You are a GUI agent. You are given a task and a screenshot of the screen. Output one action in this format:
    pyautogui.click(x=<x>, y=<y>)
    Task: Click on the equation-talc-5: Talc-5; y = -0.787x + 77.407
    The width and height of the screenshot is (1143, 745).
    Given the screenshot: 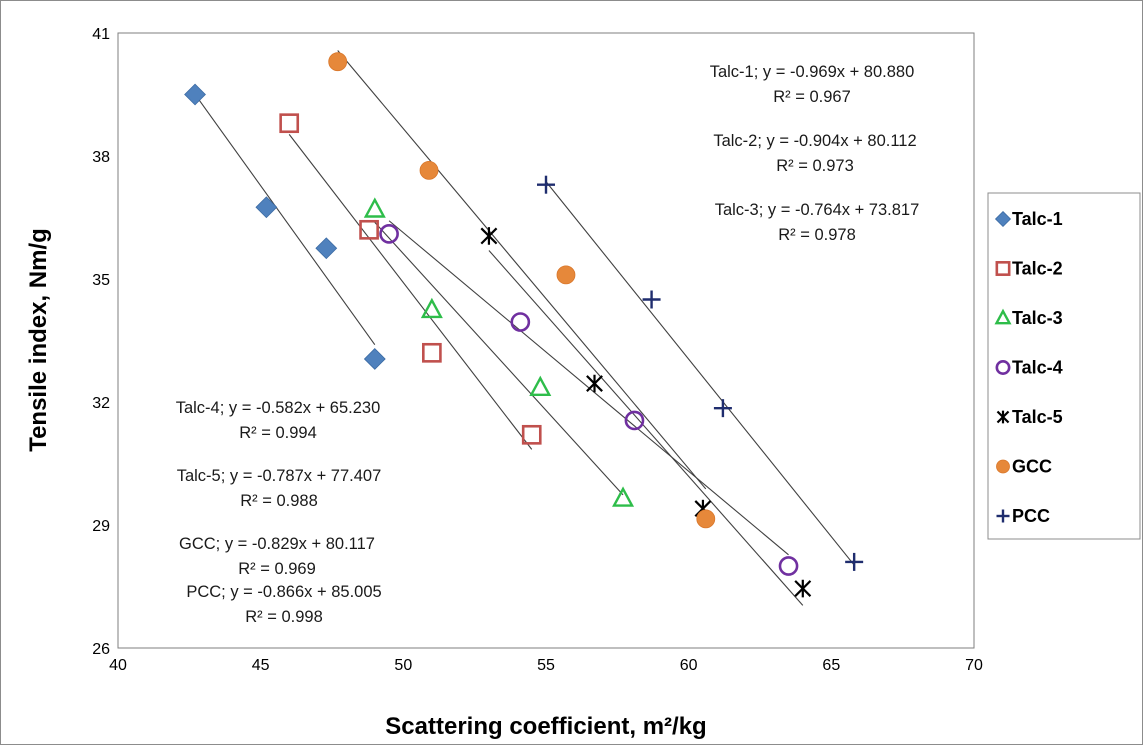 What is the action you would take?
    pyautogui.click(x=279, y=476)
    